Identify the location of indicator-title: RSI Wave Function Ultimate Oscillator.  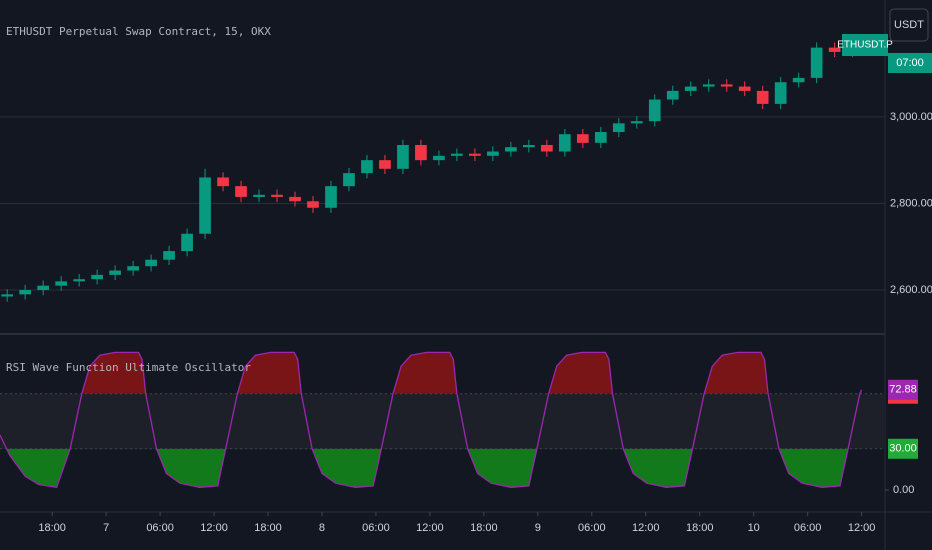
(128, 367).